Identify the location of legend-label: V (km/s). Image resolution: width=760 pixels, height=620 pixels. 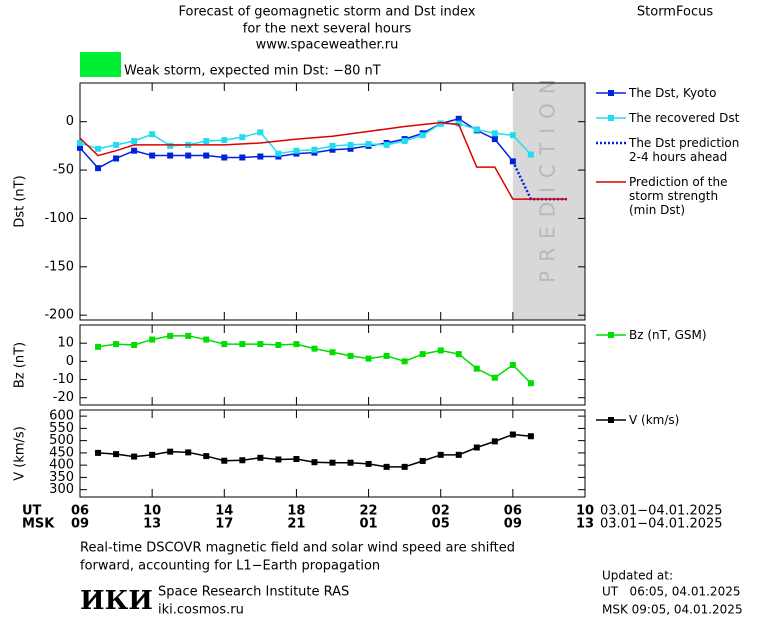
(654, 420).